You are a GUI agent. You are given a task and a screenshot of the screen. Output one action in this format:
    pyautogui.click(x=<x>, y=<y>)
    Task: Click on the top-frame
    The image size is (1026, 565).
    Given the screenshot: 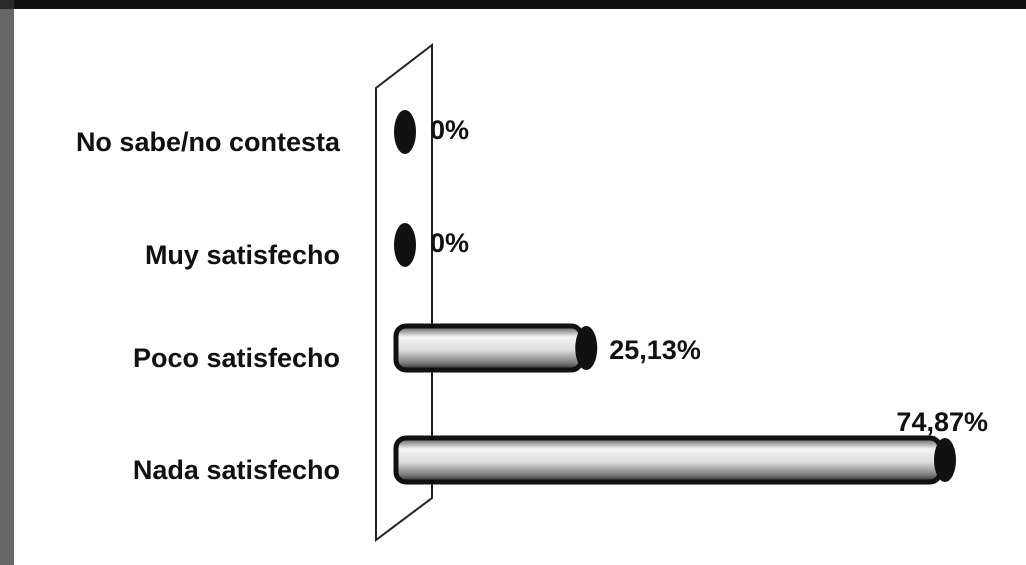 What is the action you would take?
    pyautogui.click(x=513, y=4)
    